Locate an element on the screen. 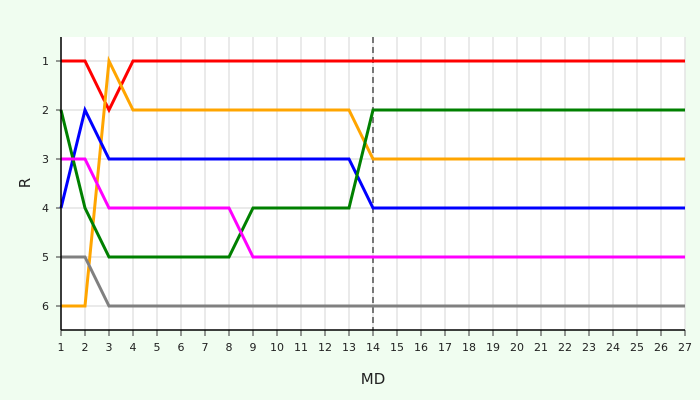 This screenshot has width=700, height=400. x-tick-label: 1 is located at coordinates (61, 347).